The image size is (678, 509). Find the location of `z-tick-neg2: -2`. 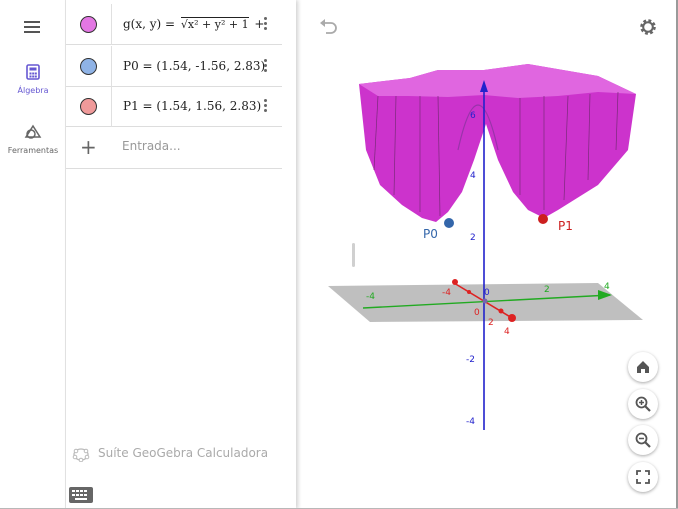

z-tick-neg2: -2 is located at coordinates (470, 360).